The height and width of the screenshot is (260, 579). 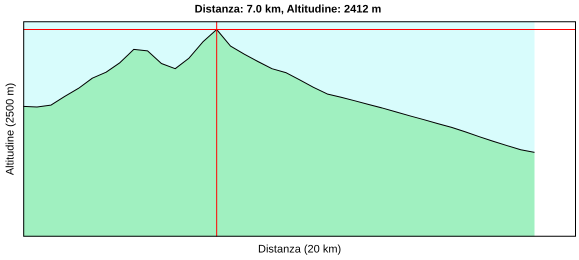 I want to click on x-axis-title: Distanza (20 km), so click(x=300, y=249).